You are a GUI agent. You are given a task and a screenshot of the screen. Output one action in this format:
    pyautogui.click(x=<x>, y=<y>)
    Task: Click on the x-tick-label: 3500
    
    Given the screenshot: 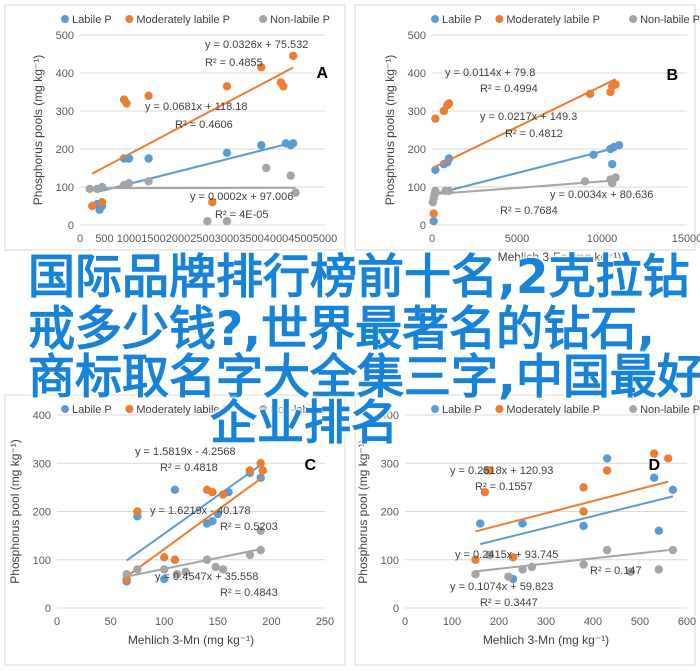 What is the action you would take?
    pyautogui.click(x=251, y=239)
    